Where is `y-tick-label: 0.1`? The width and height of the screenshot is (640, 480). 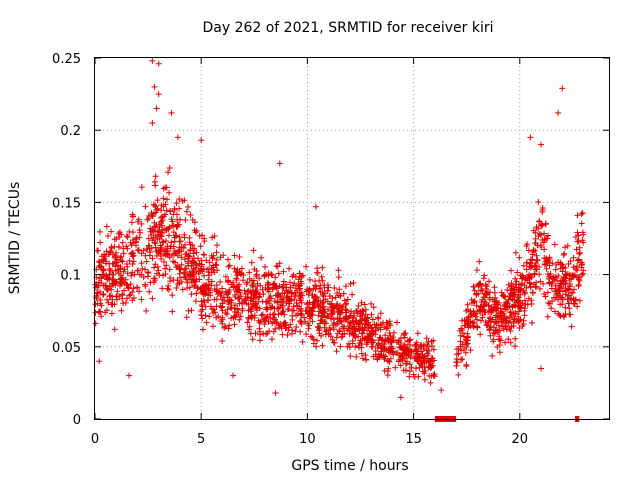
y-tick-label: 0.1 is located at coordinates (70, 276).